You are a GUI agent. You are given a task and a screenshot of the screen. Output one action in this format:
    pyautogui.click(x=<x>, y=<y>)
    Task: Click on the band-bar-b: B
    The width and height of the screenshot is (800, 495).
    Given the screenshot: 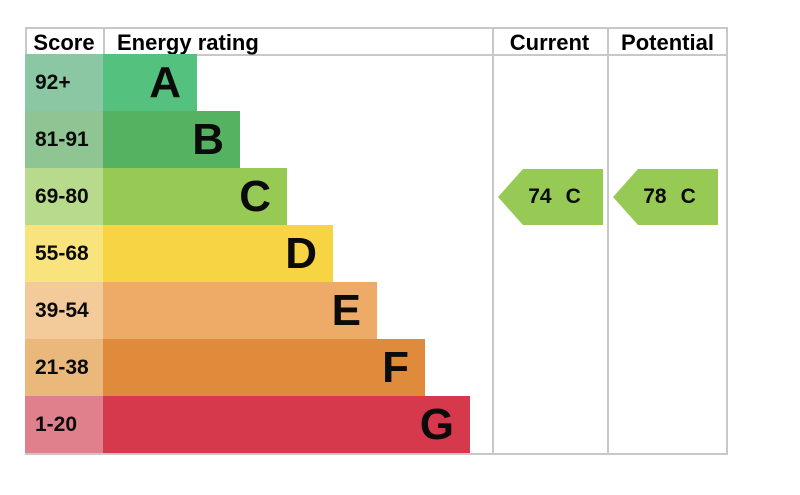 What is the action you would take?
    pyautogui.click(x=171, y=139)
    